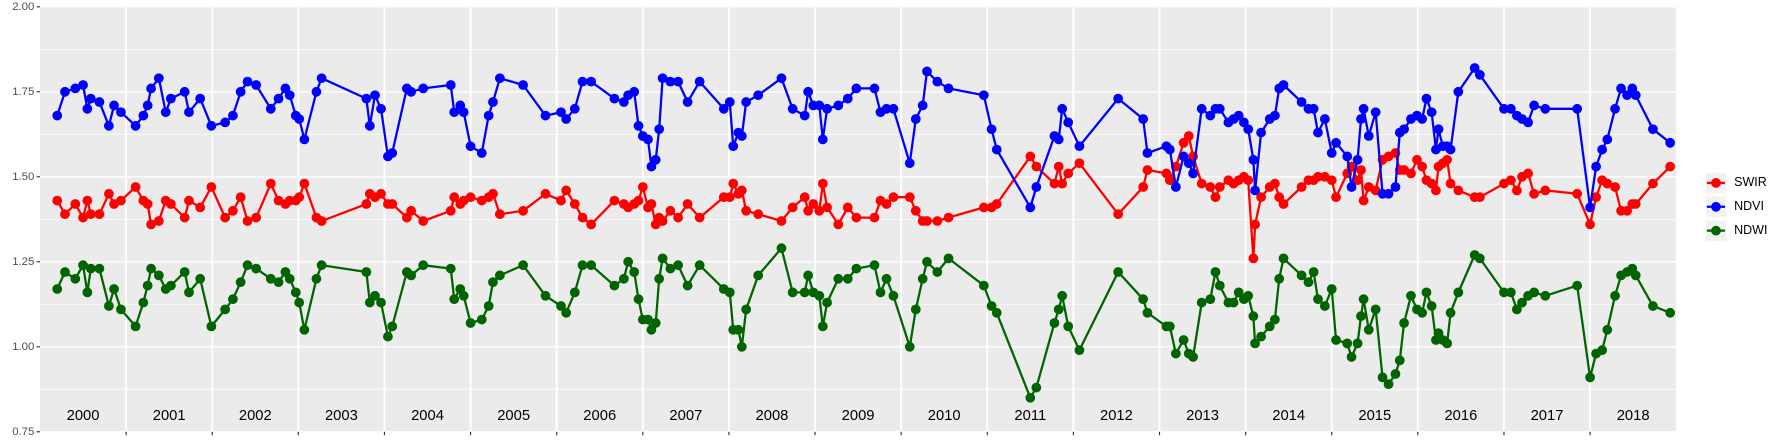 This screenshot has width=1773, height=442. What do you see at coordinates (1749, 206) in the screenshot?
I see `legend-label: NDVI` at bounding box center [1749, 206].